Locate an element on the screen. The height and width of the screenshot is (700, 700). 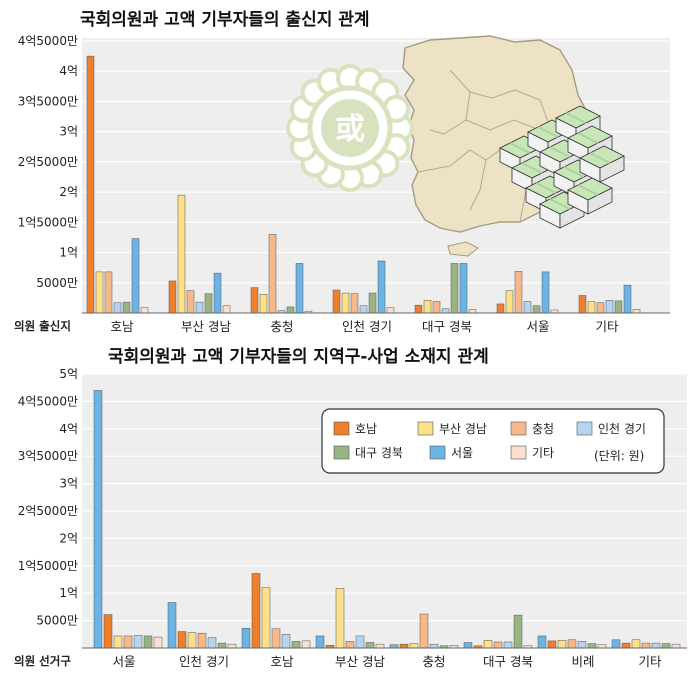
bar-충청-부산 경남 is located at coordinates (414, 646).